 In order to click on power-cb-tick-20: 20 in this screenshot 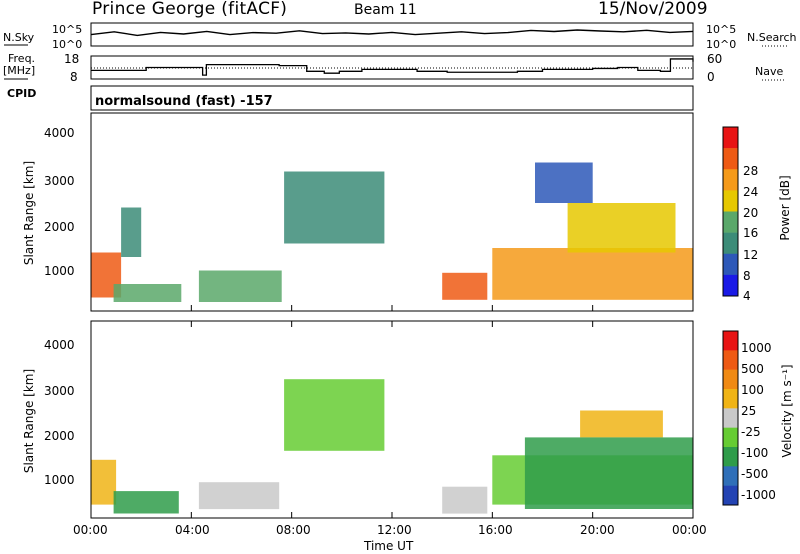, I will do `click(751, 213)`.